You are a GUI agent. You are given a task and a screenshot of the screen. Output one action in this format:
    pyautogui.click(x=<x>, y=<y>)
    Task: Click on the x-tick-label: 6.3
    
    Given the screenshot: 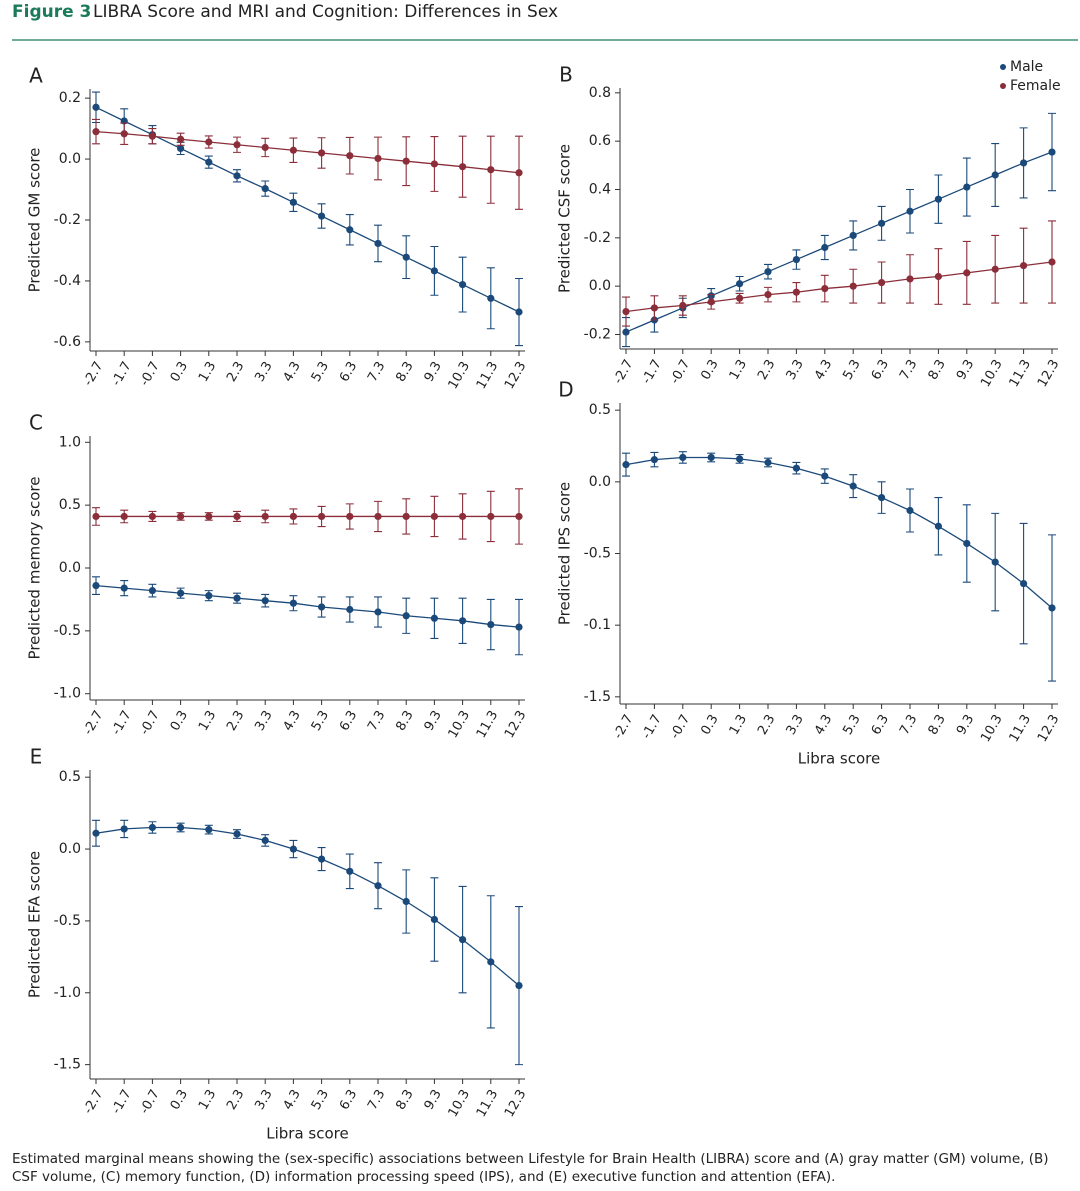 What is the action you would take?
    pyautogui.click(x=348, y=371)
    